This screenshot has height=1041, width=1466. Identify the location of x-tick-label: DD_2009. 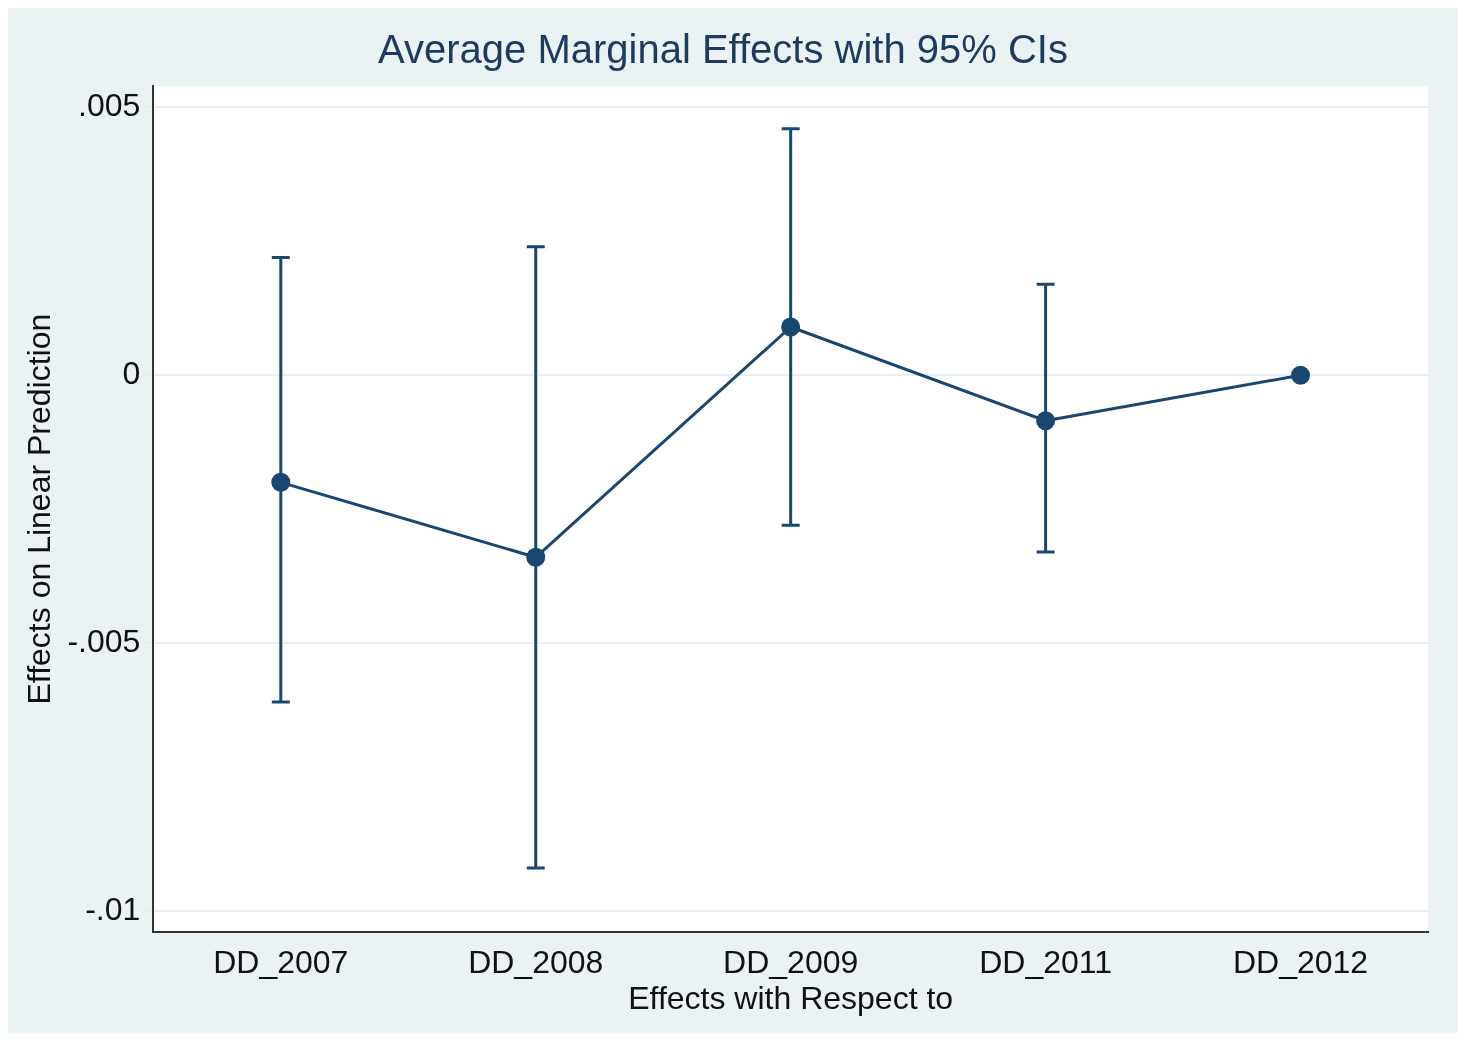
(791, 962).